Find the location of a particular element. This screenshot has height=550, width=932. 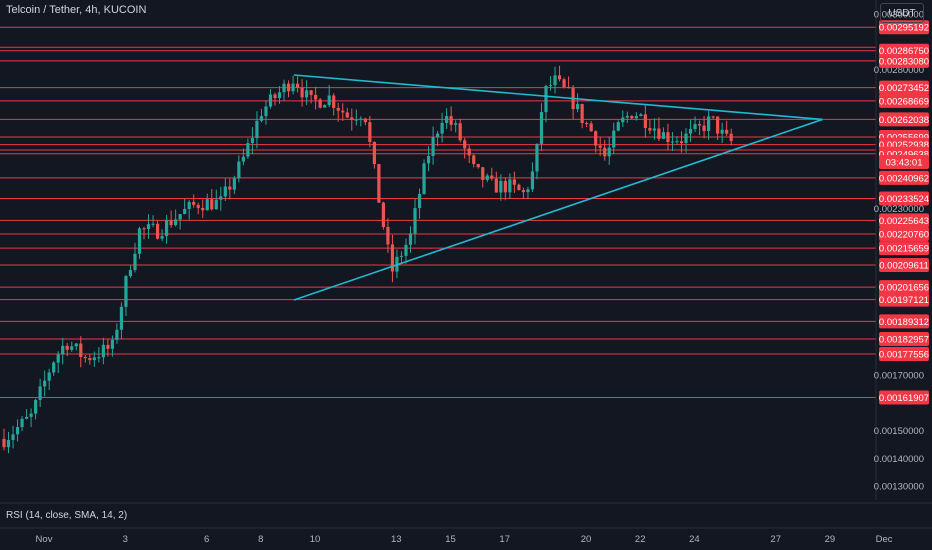

level-price-label: 0.00268669 is located at coordinates (904, 101).